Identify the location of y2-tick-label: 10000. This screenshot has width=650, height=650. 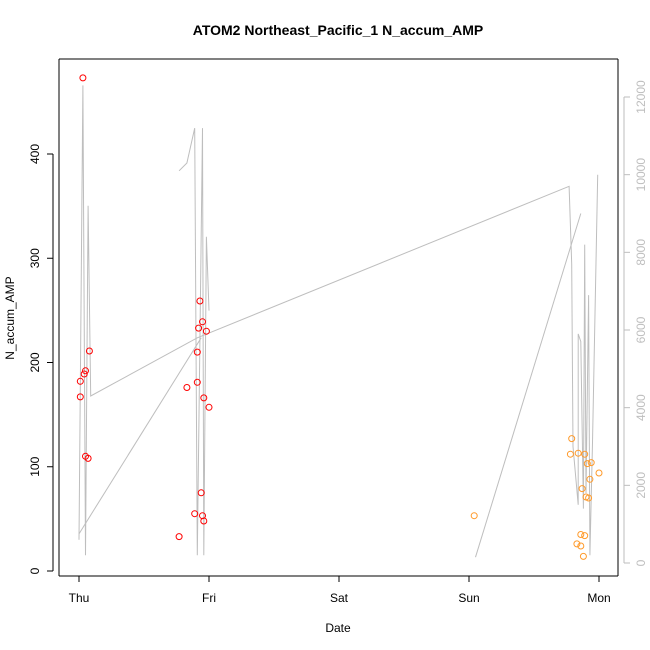
(641, 175).